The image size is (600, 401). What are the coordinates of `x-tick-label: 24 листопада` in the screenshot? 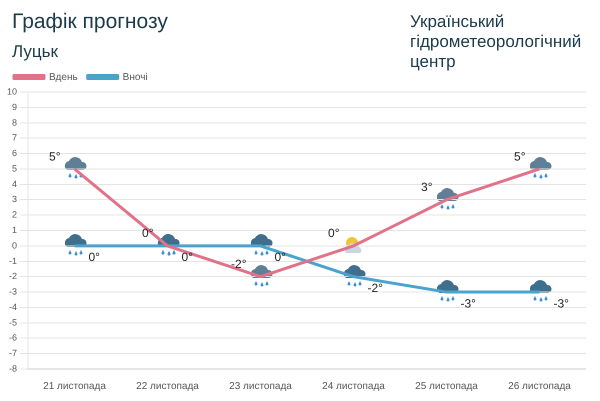 It's located at (354, 386).